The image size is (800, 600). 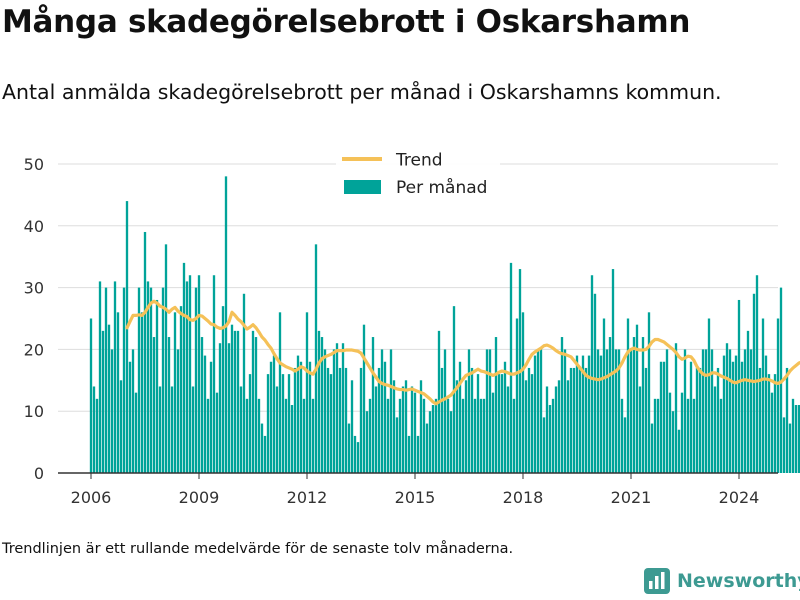 What do you see at coordinates (91, 497) in the screenshot?
I see `x-tick-label: 2006` at bounding box center [91, 497].